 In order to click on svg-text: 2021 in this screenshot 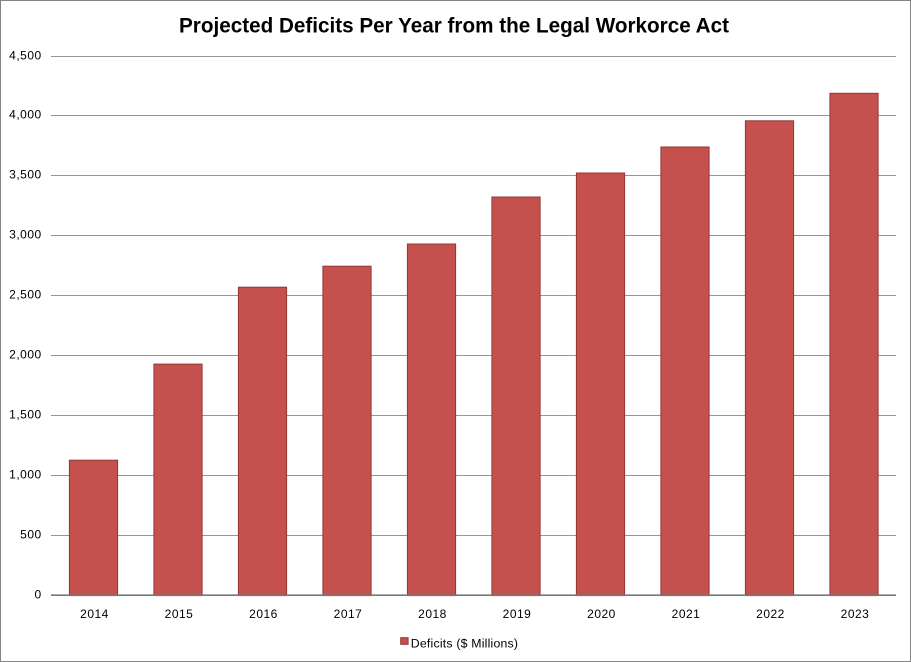, I will do `click(686, 614)`.